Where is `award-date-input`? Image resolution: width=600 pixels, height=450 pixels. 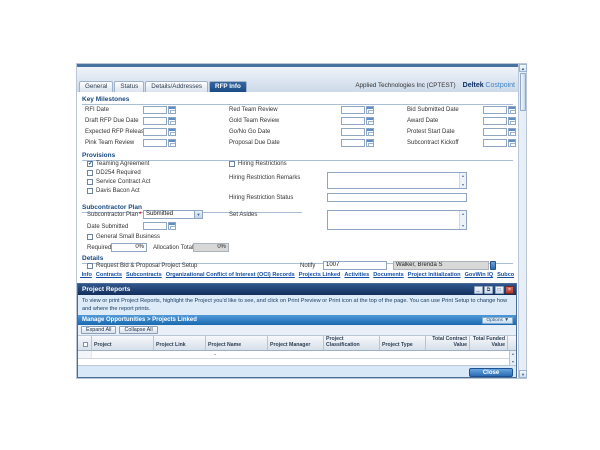
award-date-input is located at coordinates (495, 121).